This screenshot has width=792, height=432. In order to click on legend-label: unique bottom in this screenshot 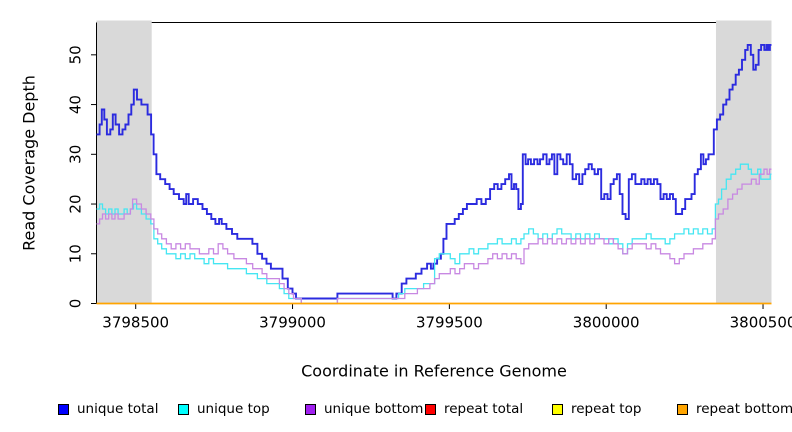, I will do `click(374, 409)`.